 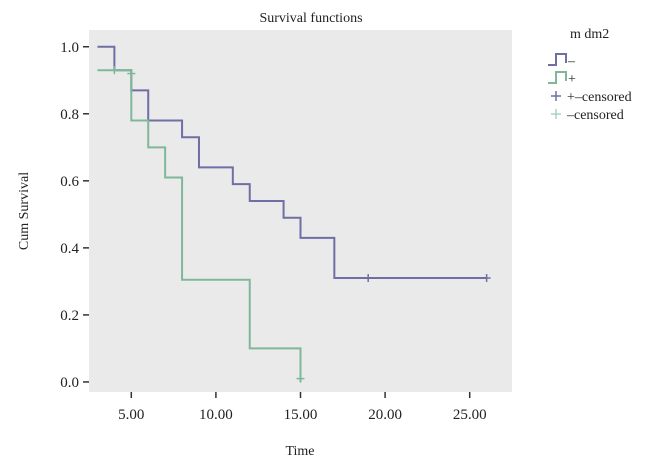 I want to click on legend-title: m dm2, so click(x=589, y=34).